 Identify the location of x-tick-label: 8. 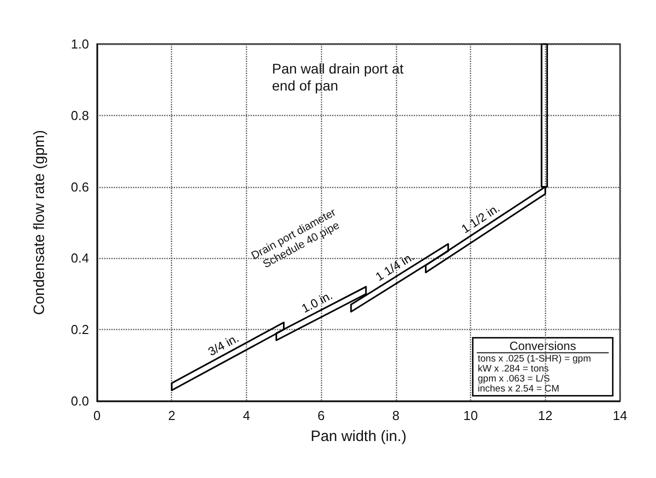
(396, 415).